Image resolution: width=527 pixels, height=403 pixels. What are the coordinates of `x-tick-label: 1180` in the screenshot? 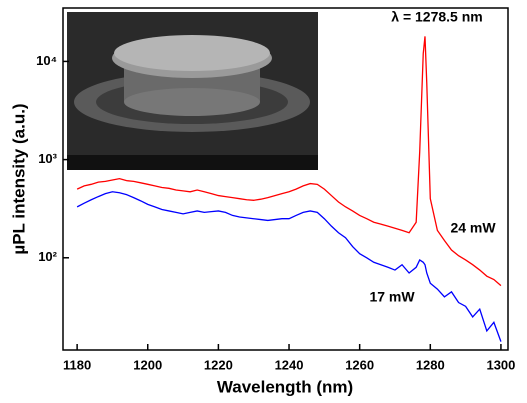 It's located at (77, 364).